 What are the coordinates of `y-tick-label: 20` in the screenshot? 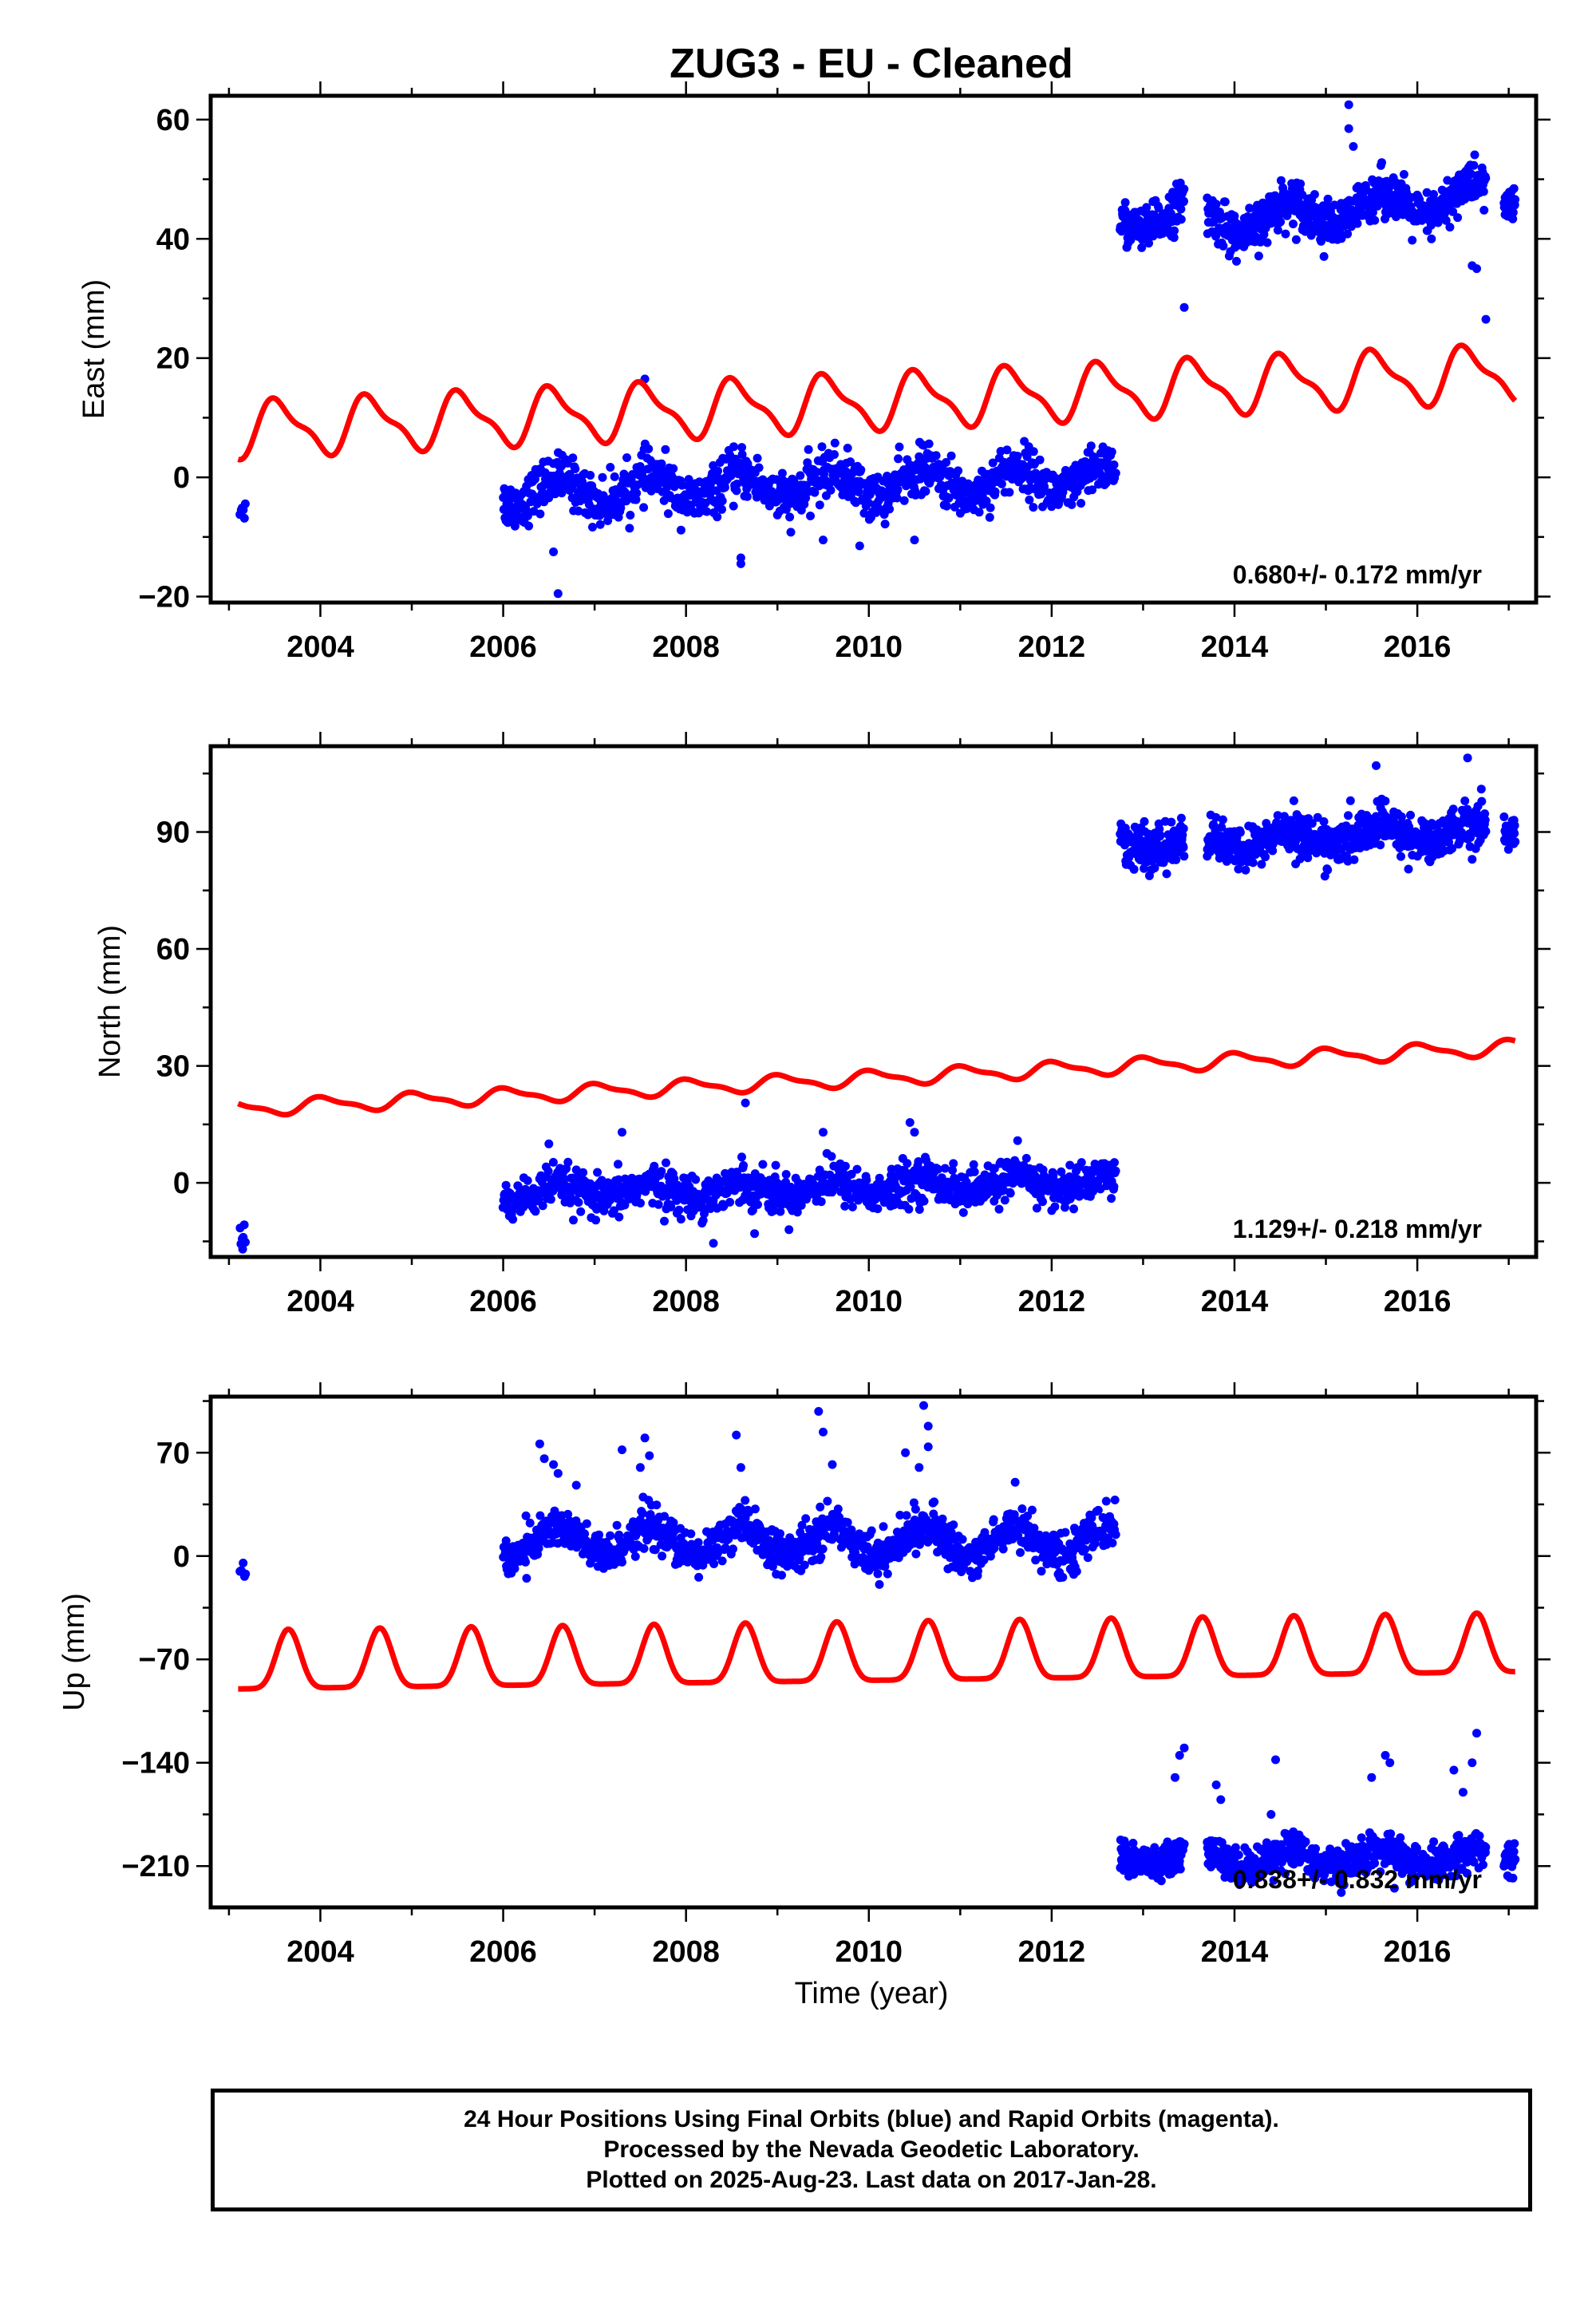 It's located at (173, 359).